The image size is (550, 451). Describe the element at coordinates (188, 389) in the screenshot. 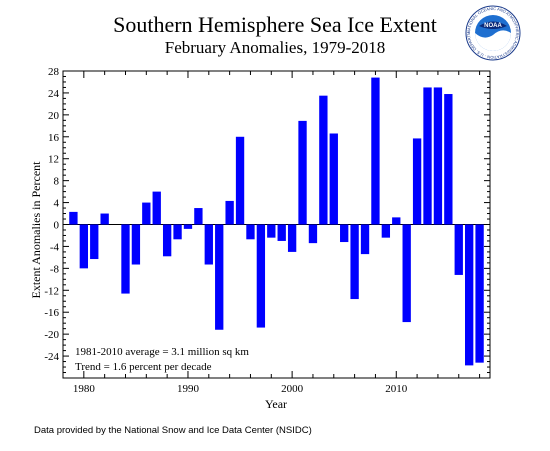

I see `x-tick-label: 1990` at that location.